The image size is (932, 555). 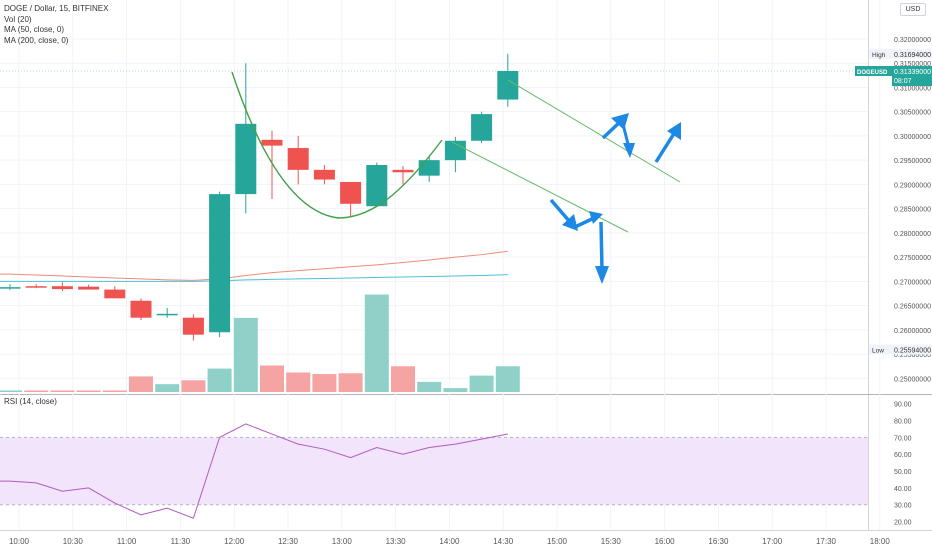 I want to click on rsi-axis: 90.00 80.00 70.00 60.00 50.00 40.00 30.00 20.00, so click(x=903, y=464).